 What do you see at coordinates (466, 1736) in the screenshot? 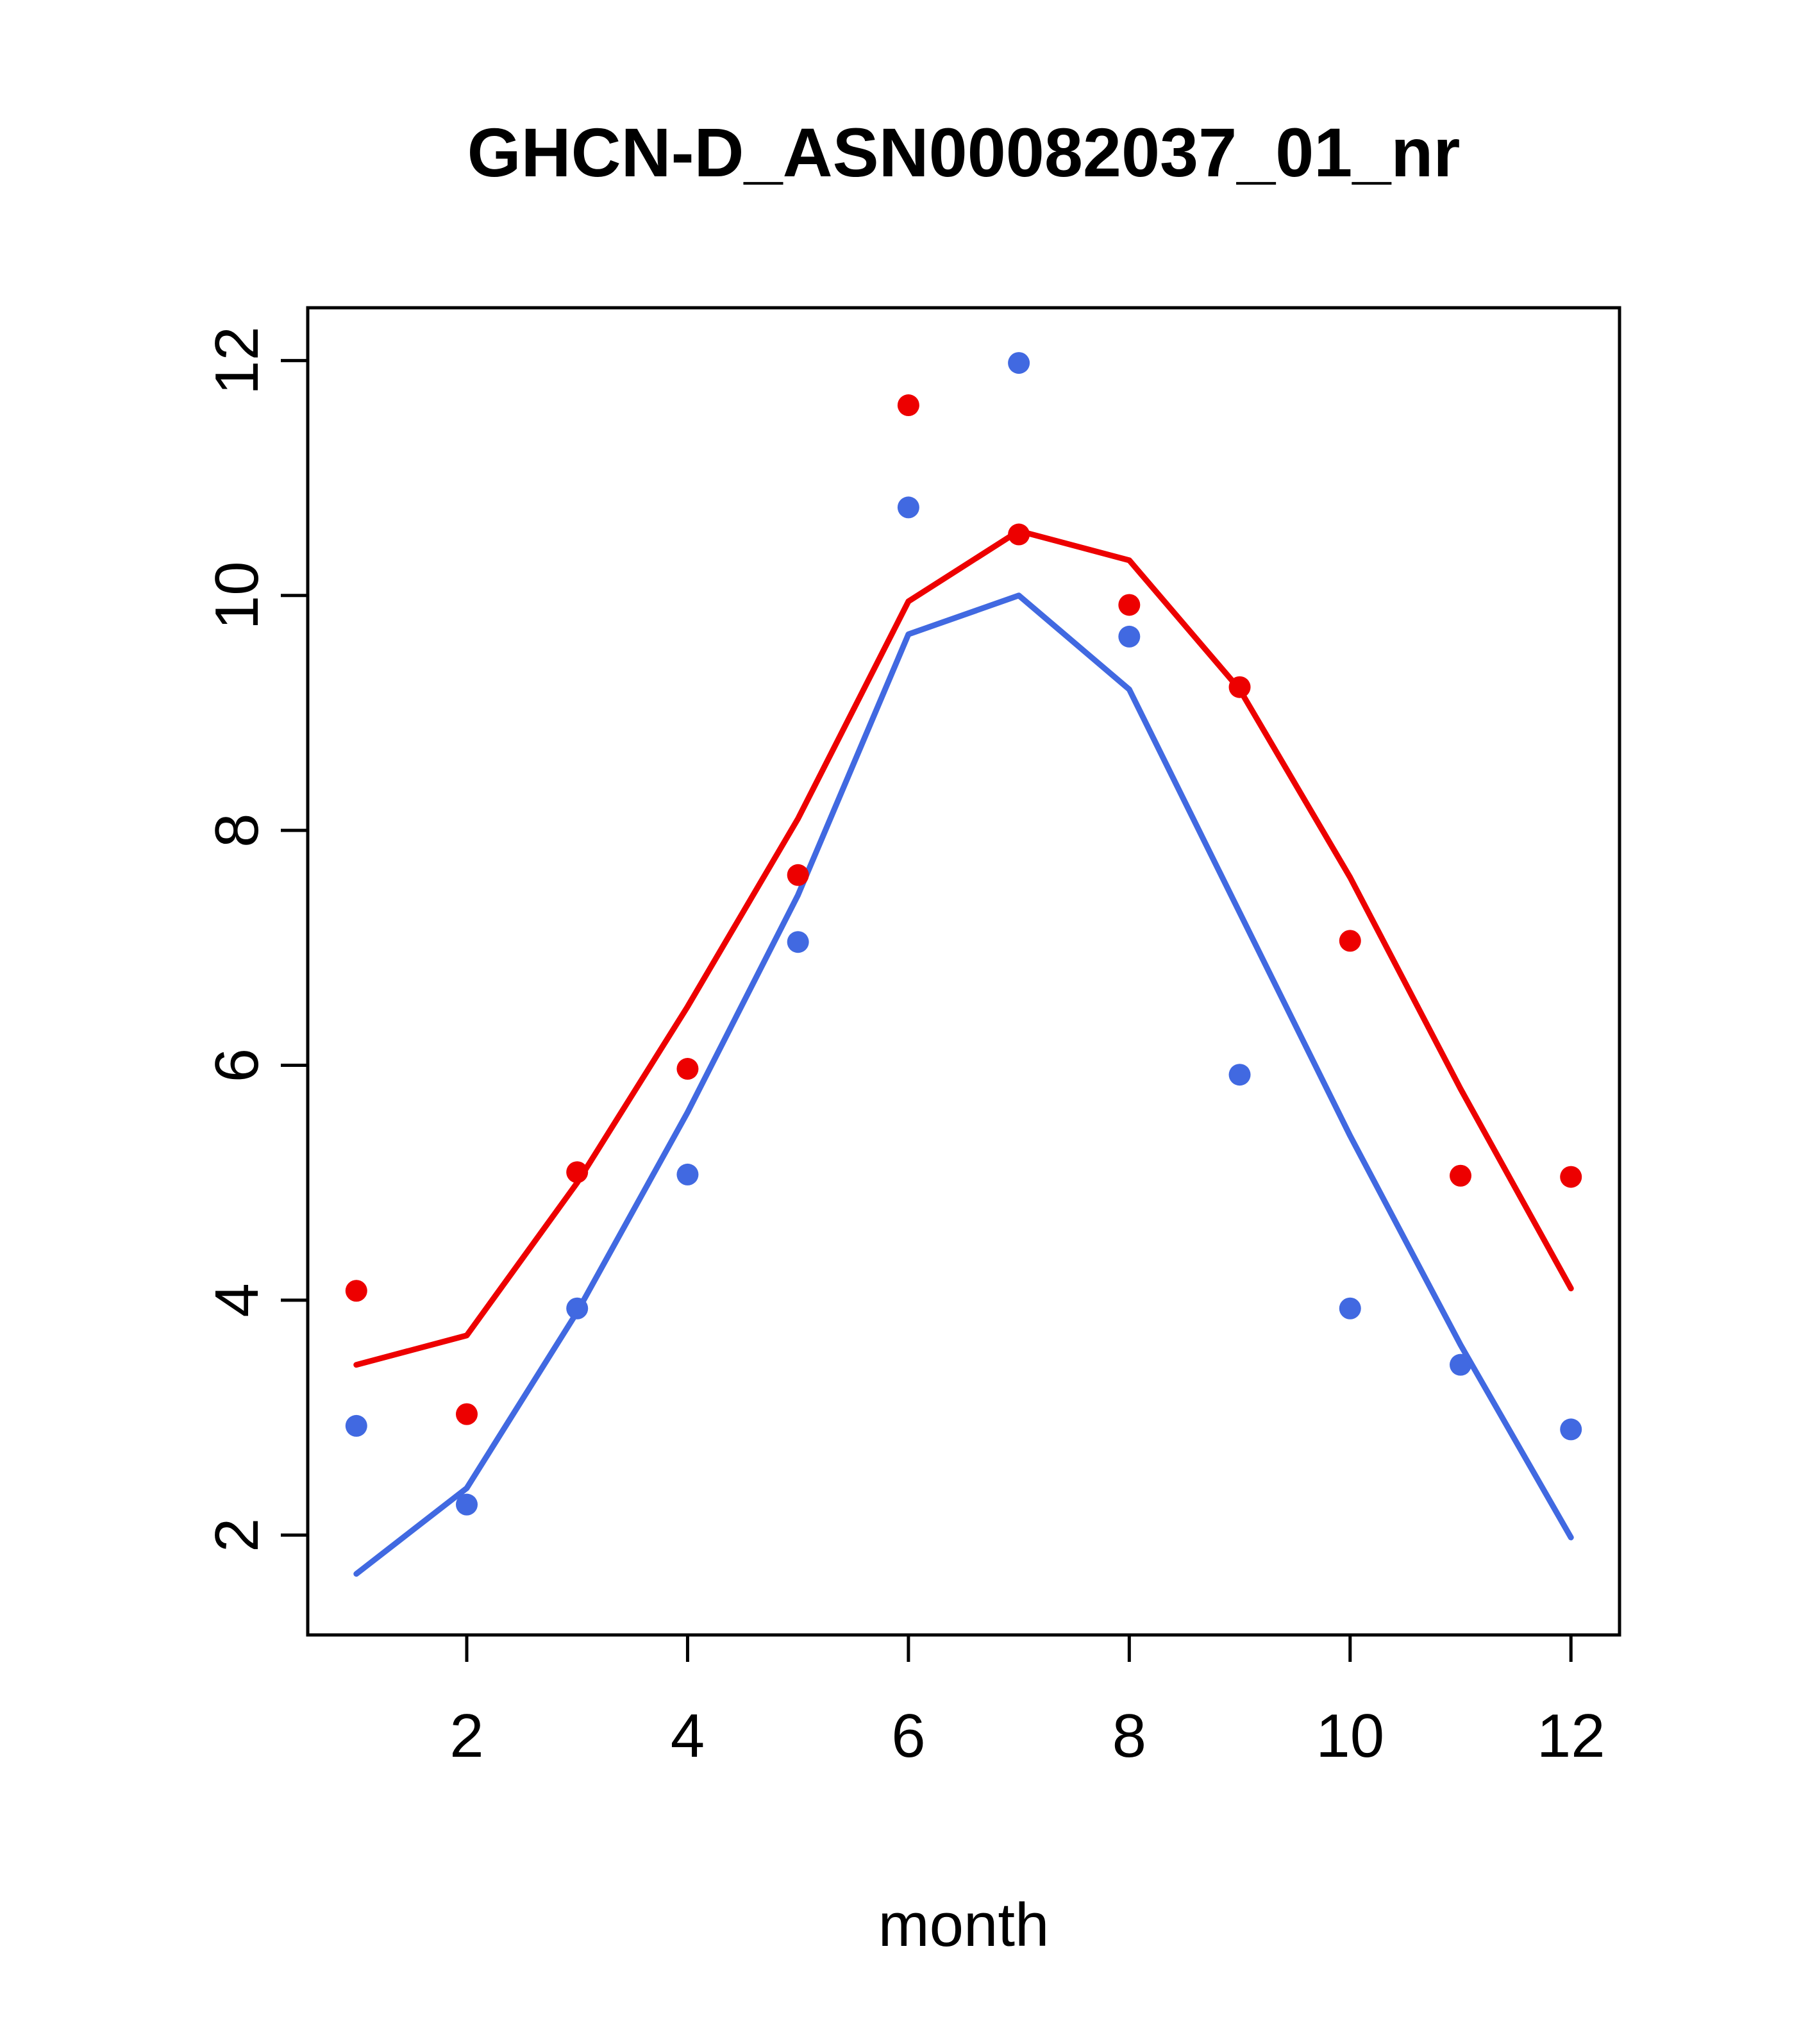
I see `x-tick-label: 2` at bounding box center [466, 1736].